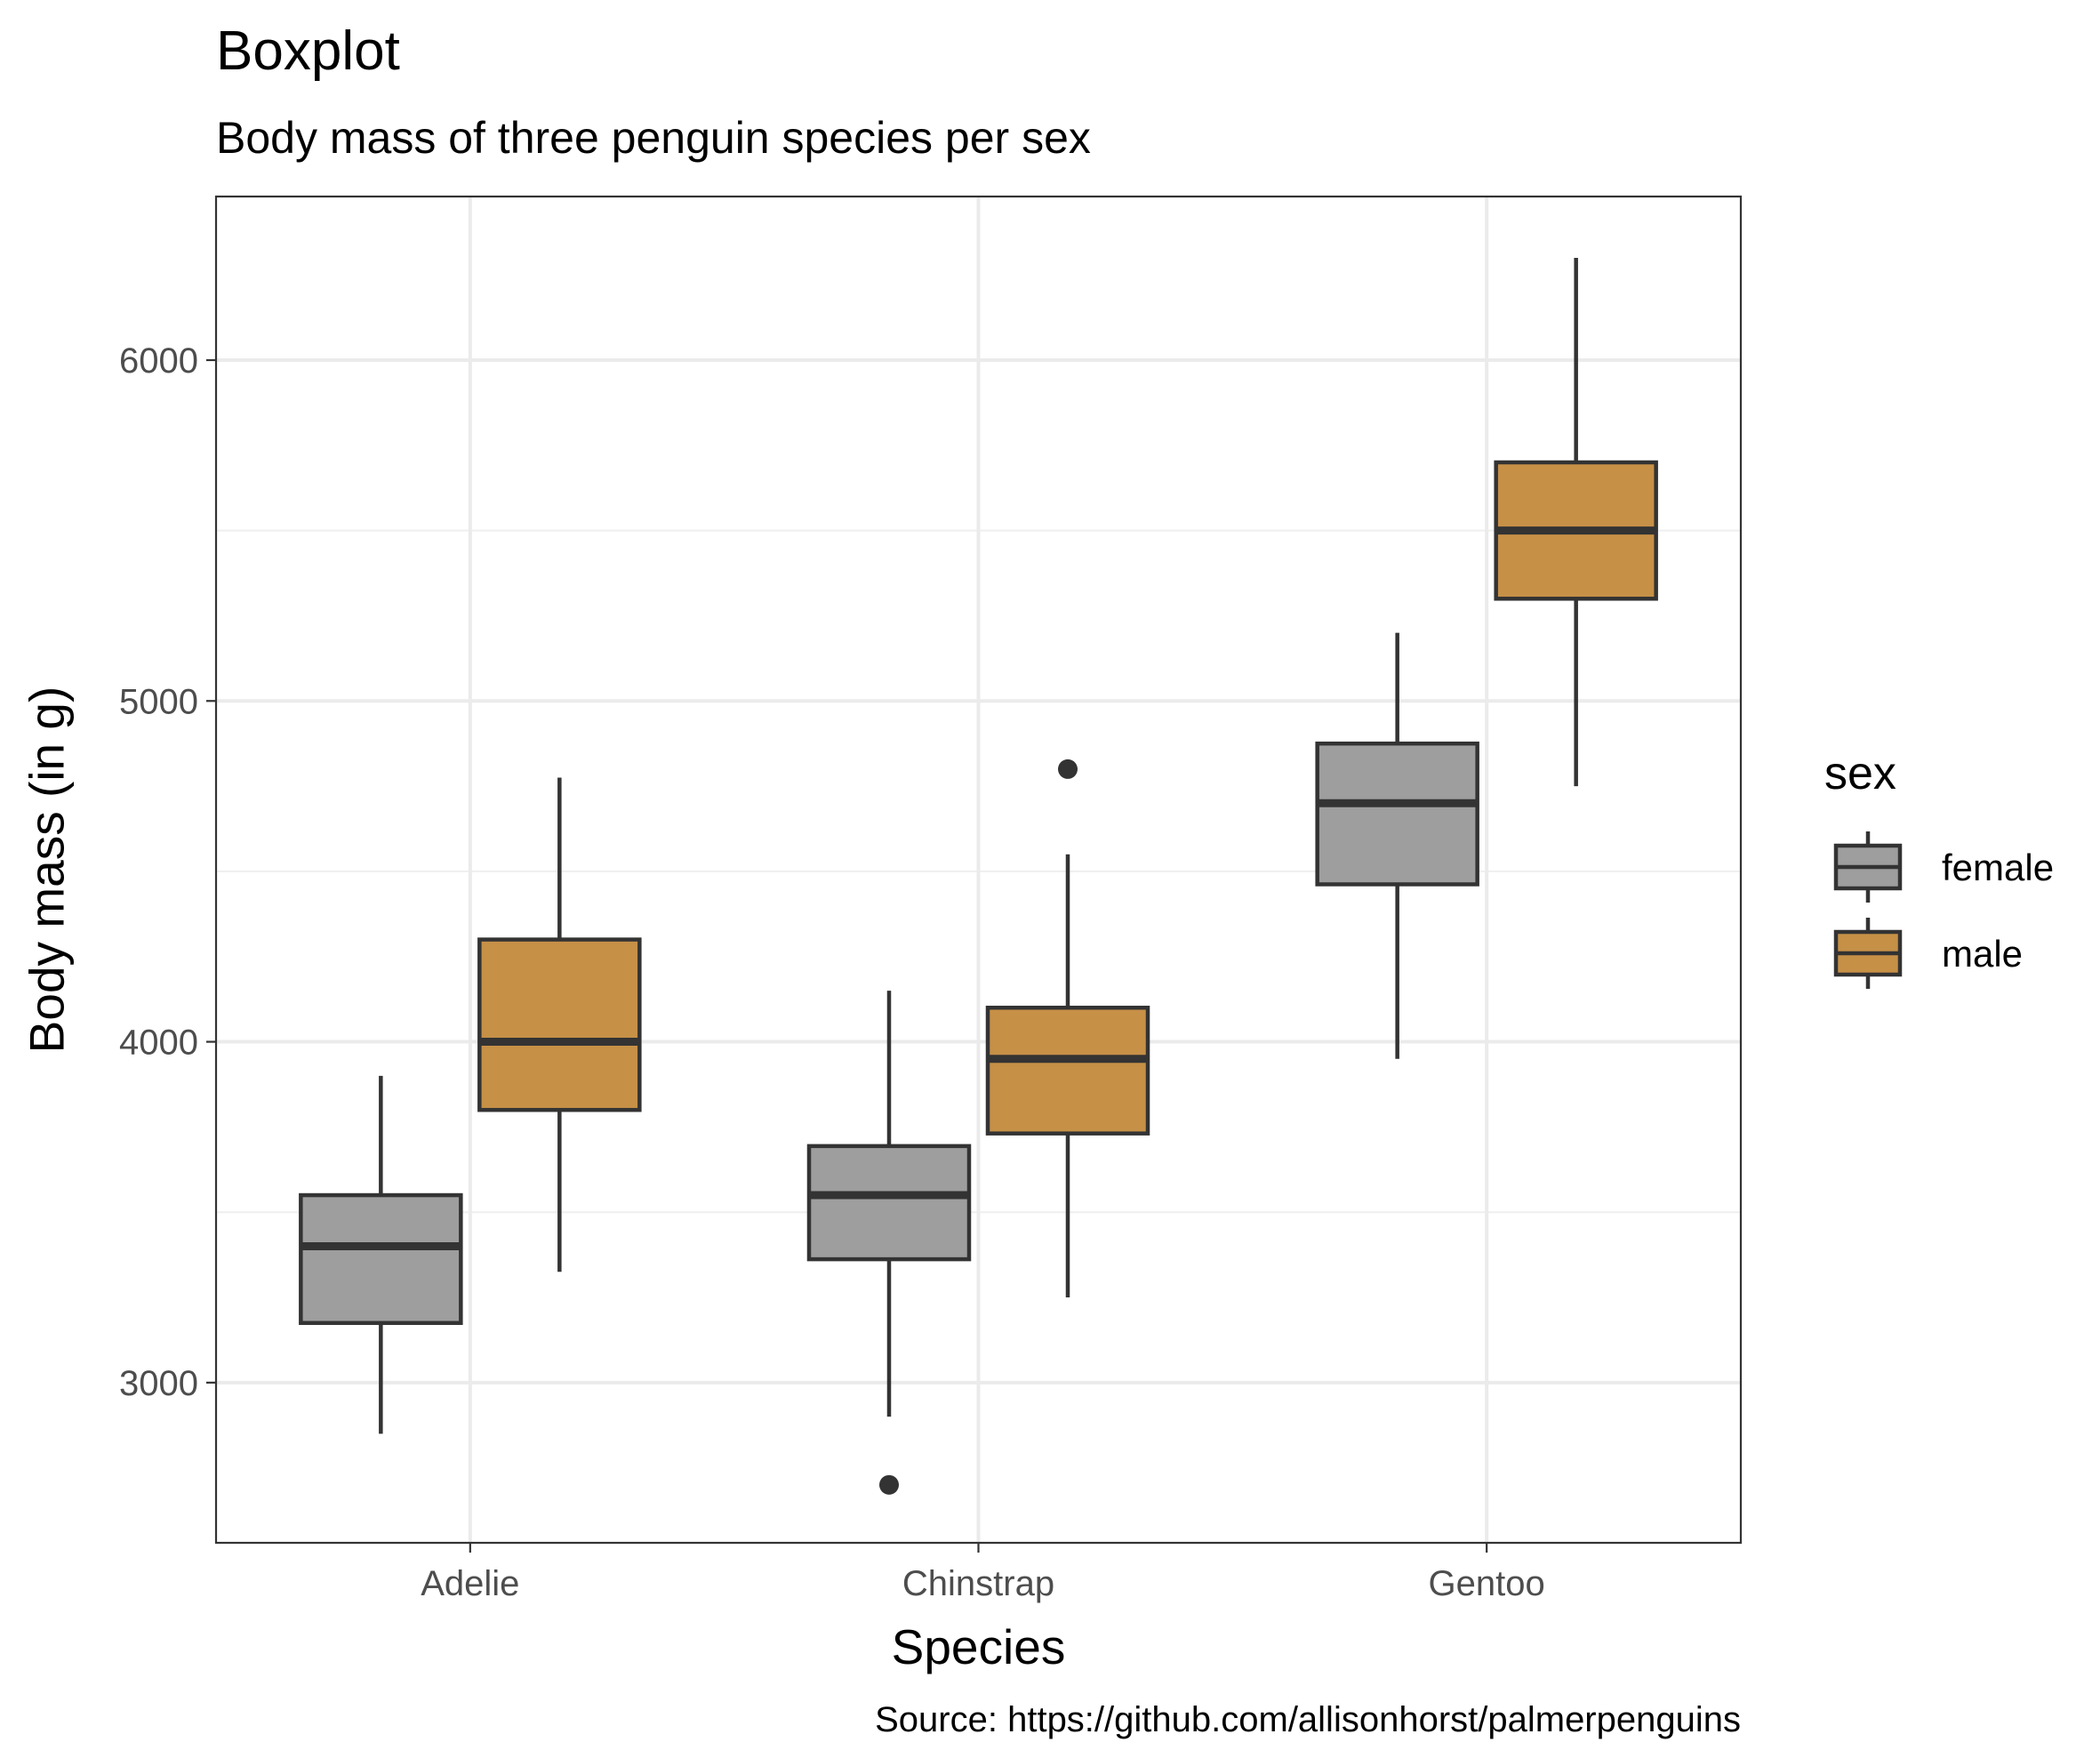 The width and height of the screenshot is (2100, 1750). Describe the element at coordinates (167, 872) in the screenshot. I see `y-axis: 3000 4000 5000 6000` at that location.